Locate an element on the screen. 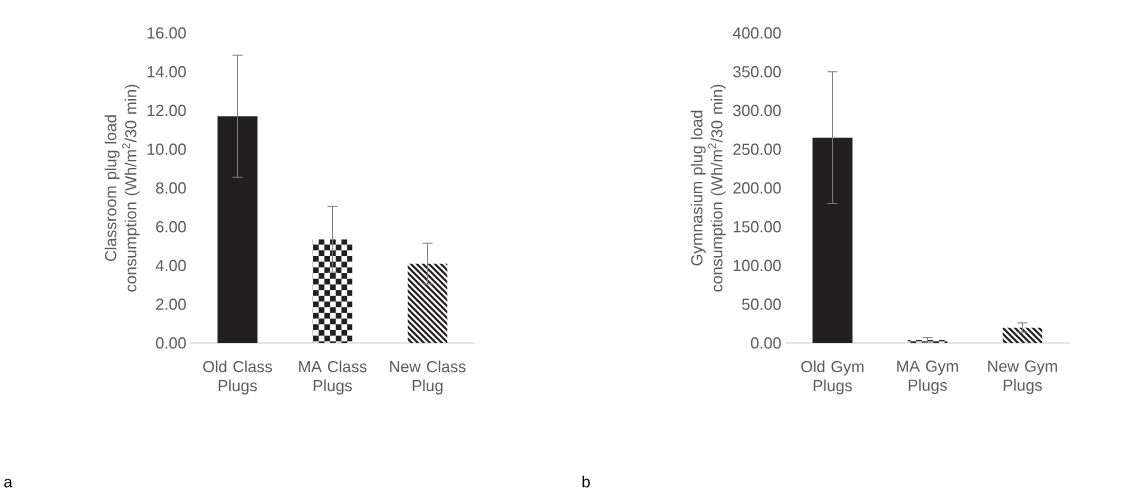 Image resolution: width=1125 pixels, height=495 pixels. y-tick-label: 14.00 is located at coordinates (166, 72).